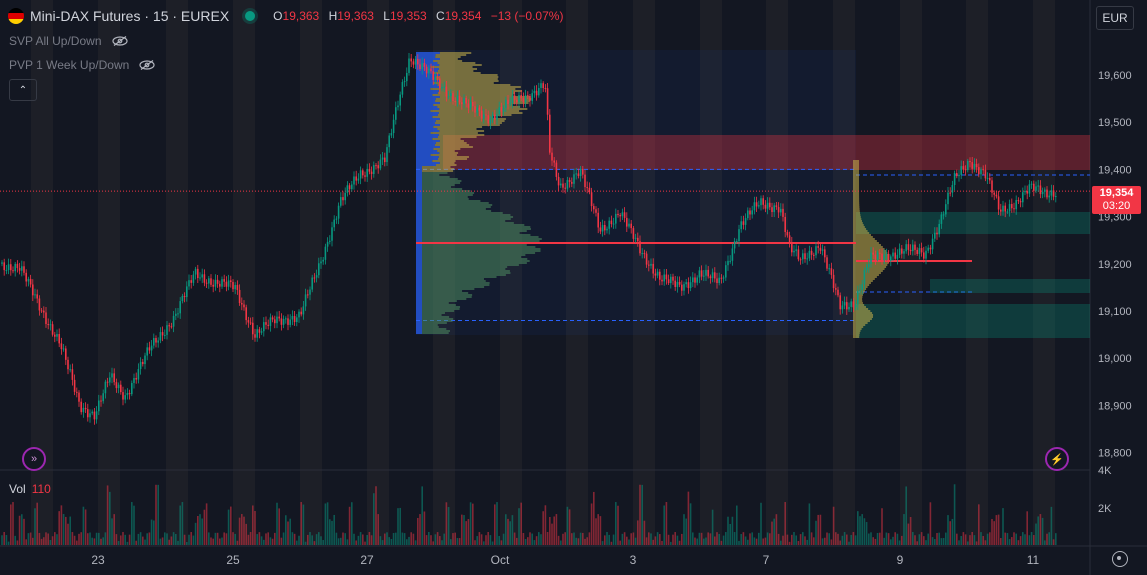  I want to click on indicator-svp: SVP All Up/Down, so click(68, 41).